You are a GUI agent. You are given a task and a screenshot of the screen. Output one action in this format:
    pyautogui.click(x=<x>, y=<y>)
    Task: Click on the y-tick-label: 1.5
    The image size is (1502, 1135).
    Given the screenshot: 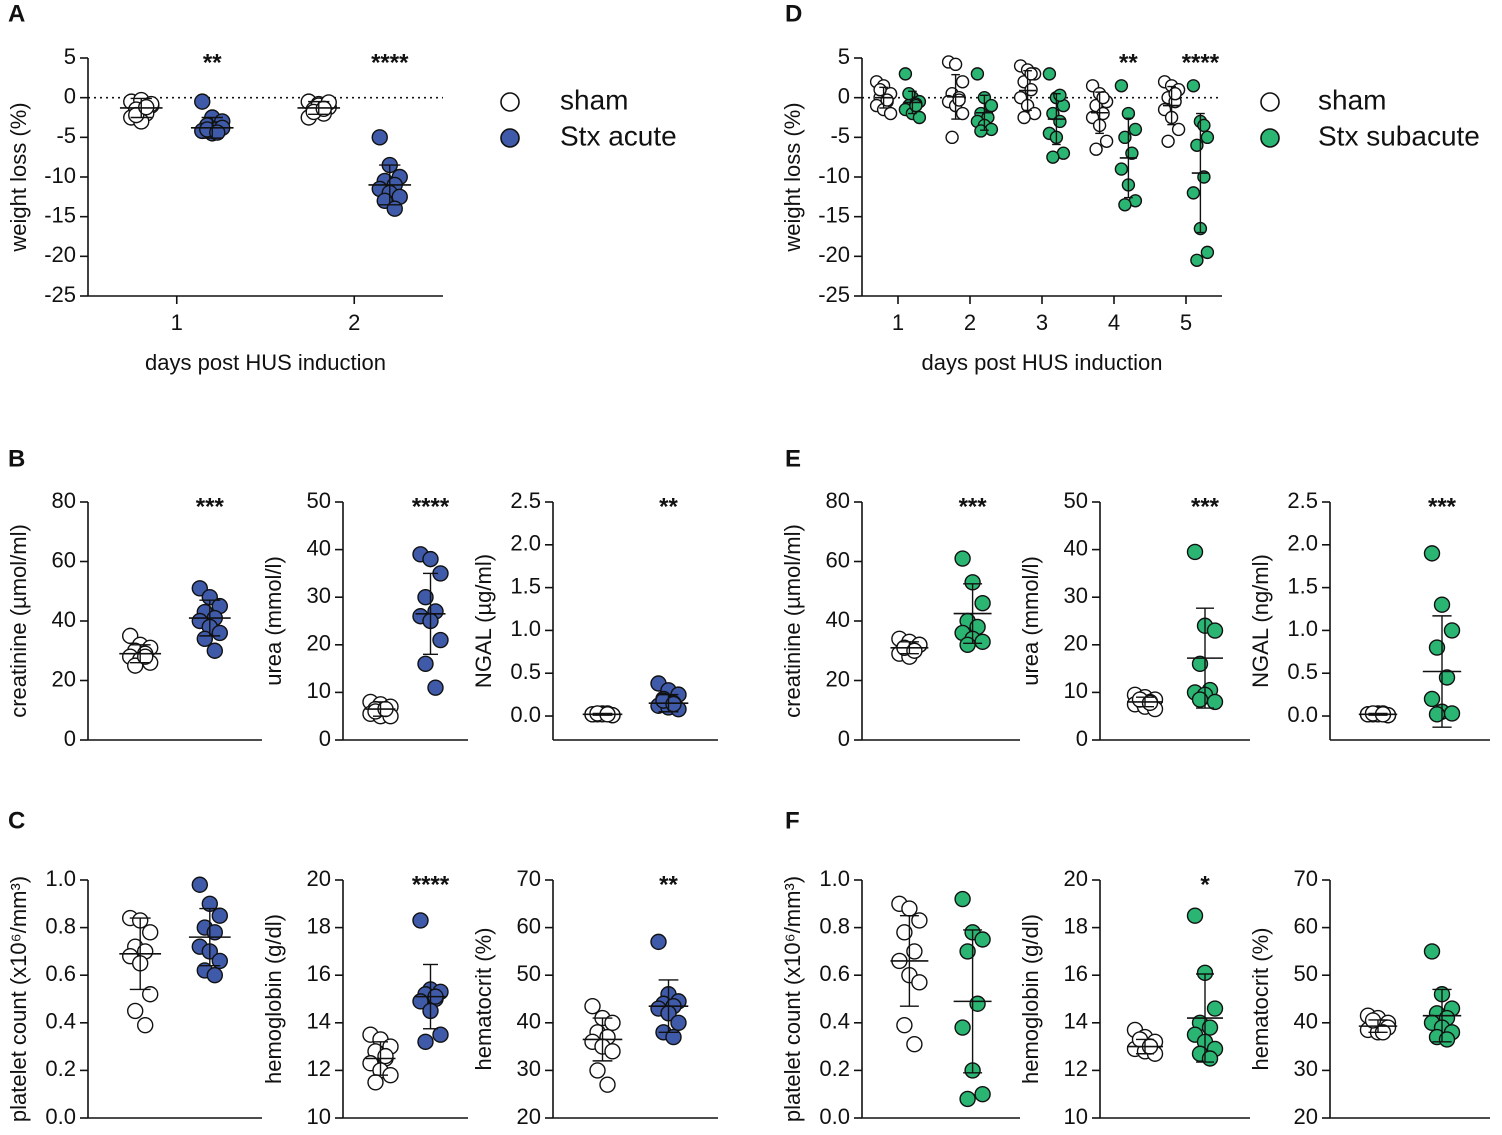 What is the action you would take?
    pyautogui.click(x=1302, y=585)
    